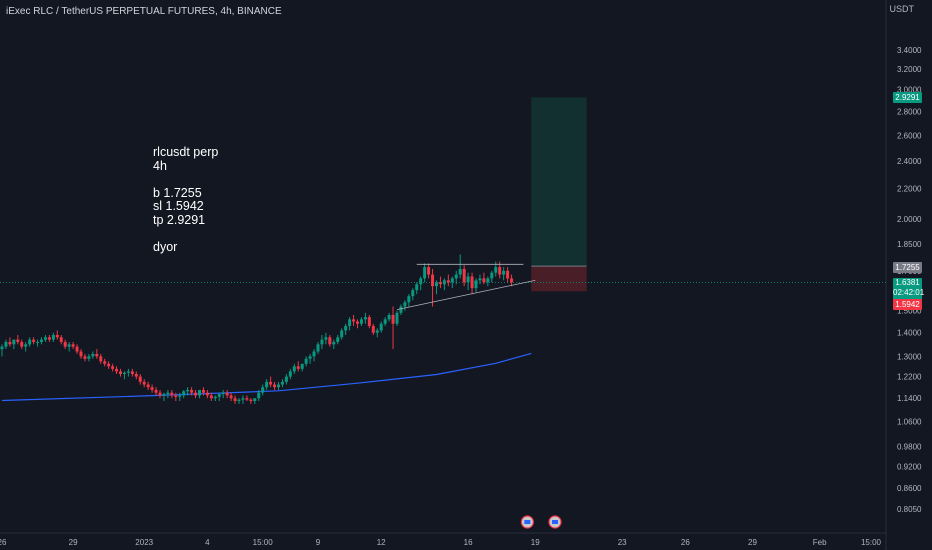 This screenshot has width=932, height=550. I want to click on x-tick-label: 2023, so click(144, 542).